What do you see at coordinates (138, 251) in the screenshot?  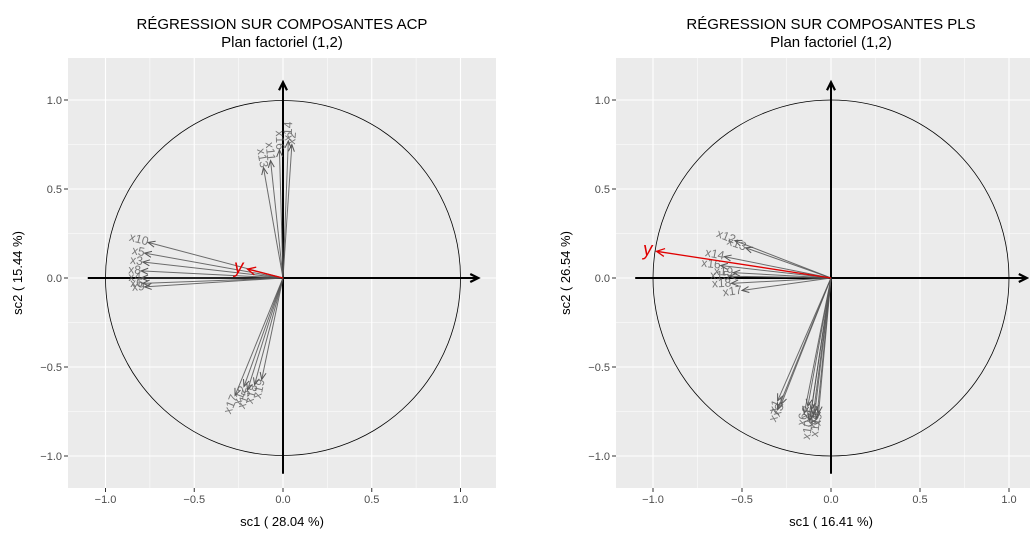 I see `vector-label-x5: x5` at bounding box center [138, 251].